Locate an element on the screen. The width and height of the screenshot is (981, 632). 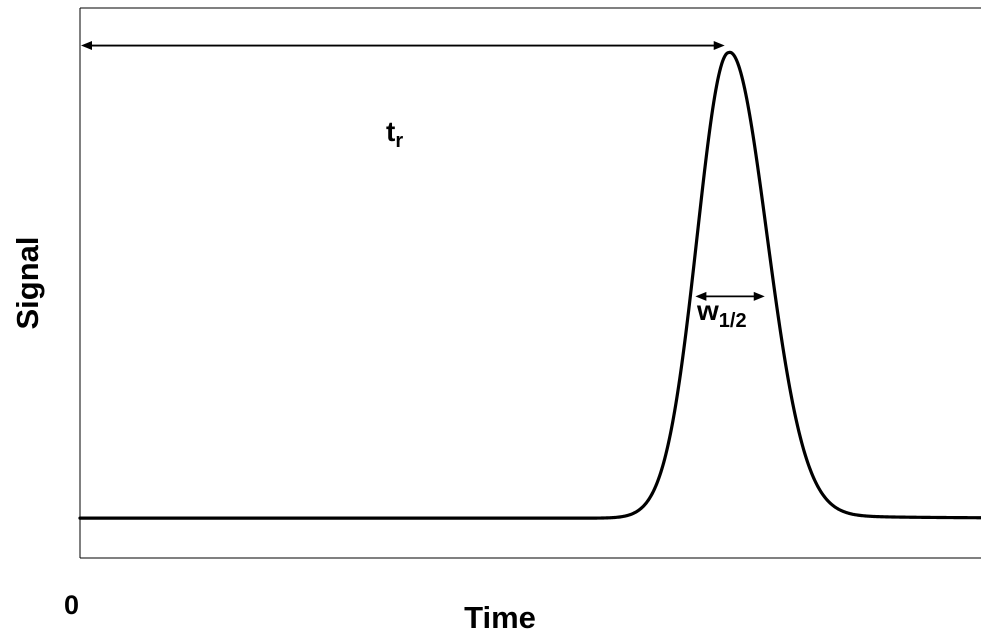
retention-time-label: tr is located at coordinates (394, 134).